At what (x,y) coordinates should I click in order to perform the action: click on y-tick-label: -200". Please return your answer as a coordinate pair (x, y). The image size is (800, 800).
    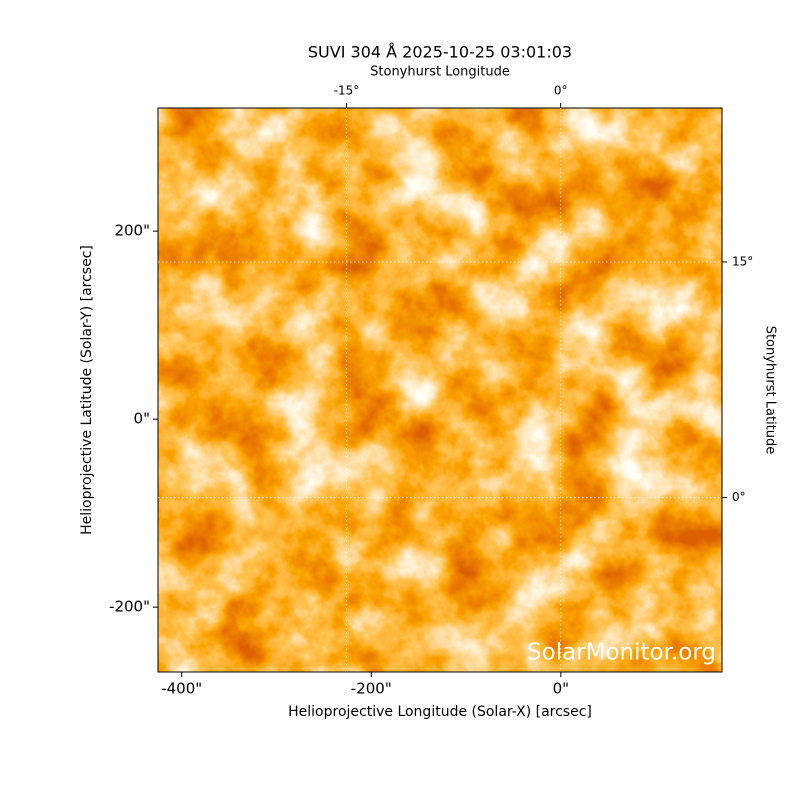
    Looking at the image, I should click on (129, 607).